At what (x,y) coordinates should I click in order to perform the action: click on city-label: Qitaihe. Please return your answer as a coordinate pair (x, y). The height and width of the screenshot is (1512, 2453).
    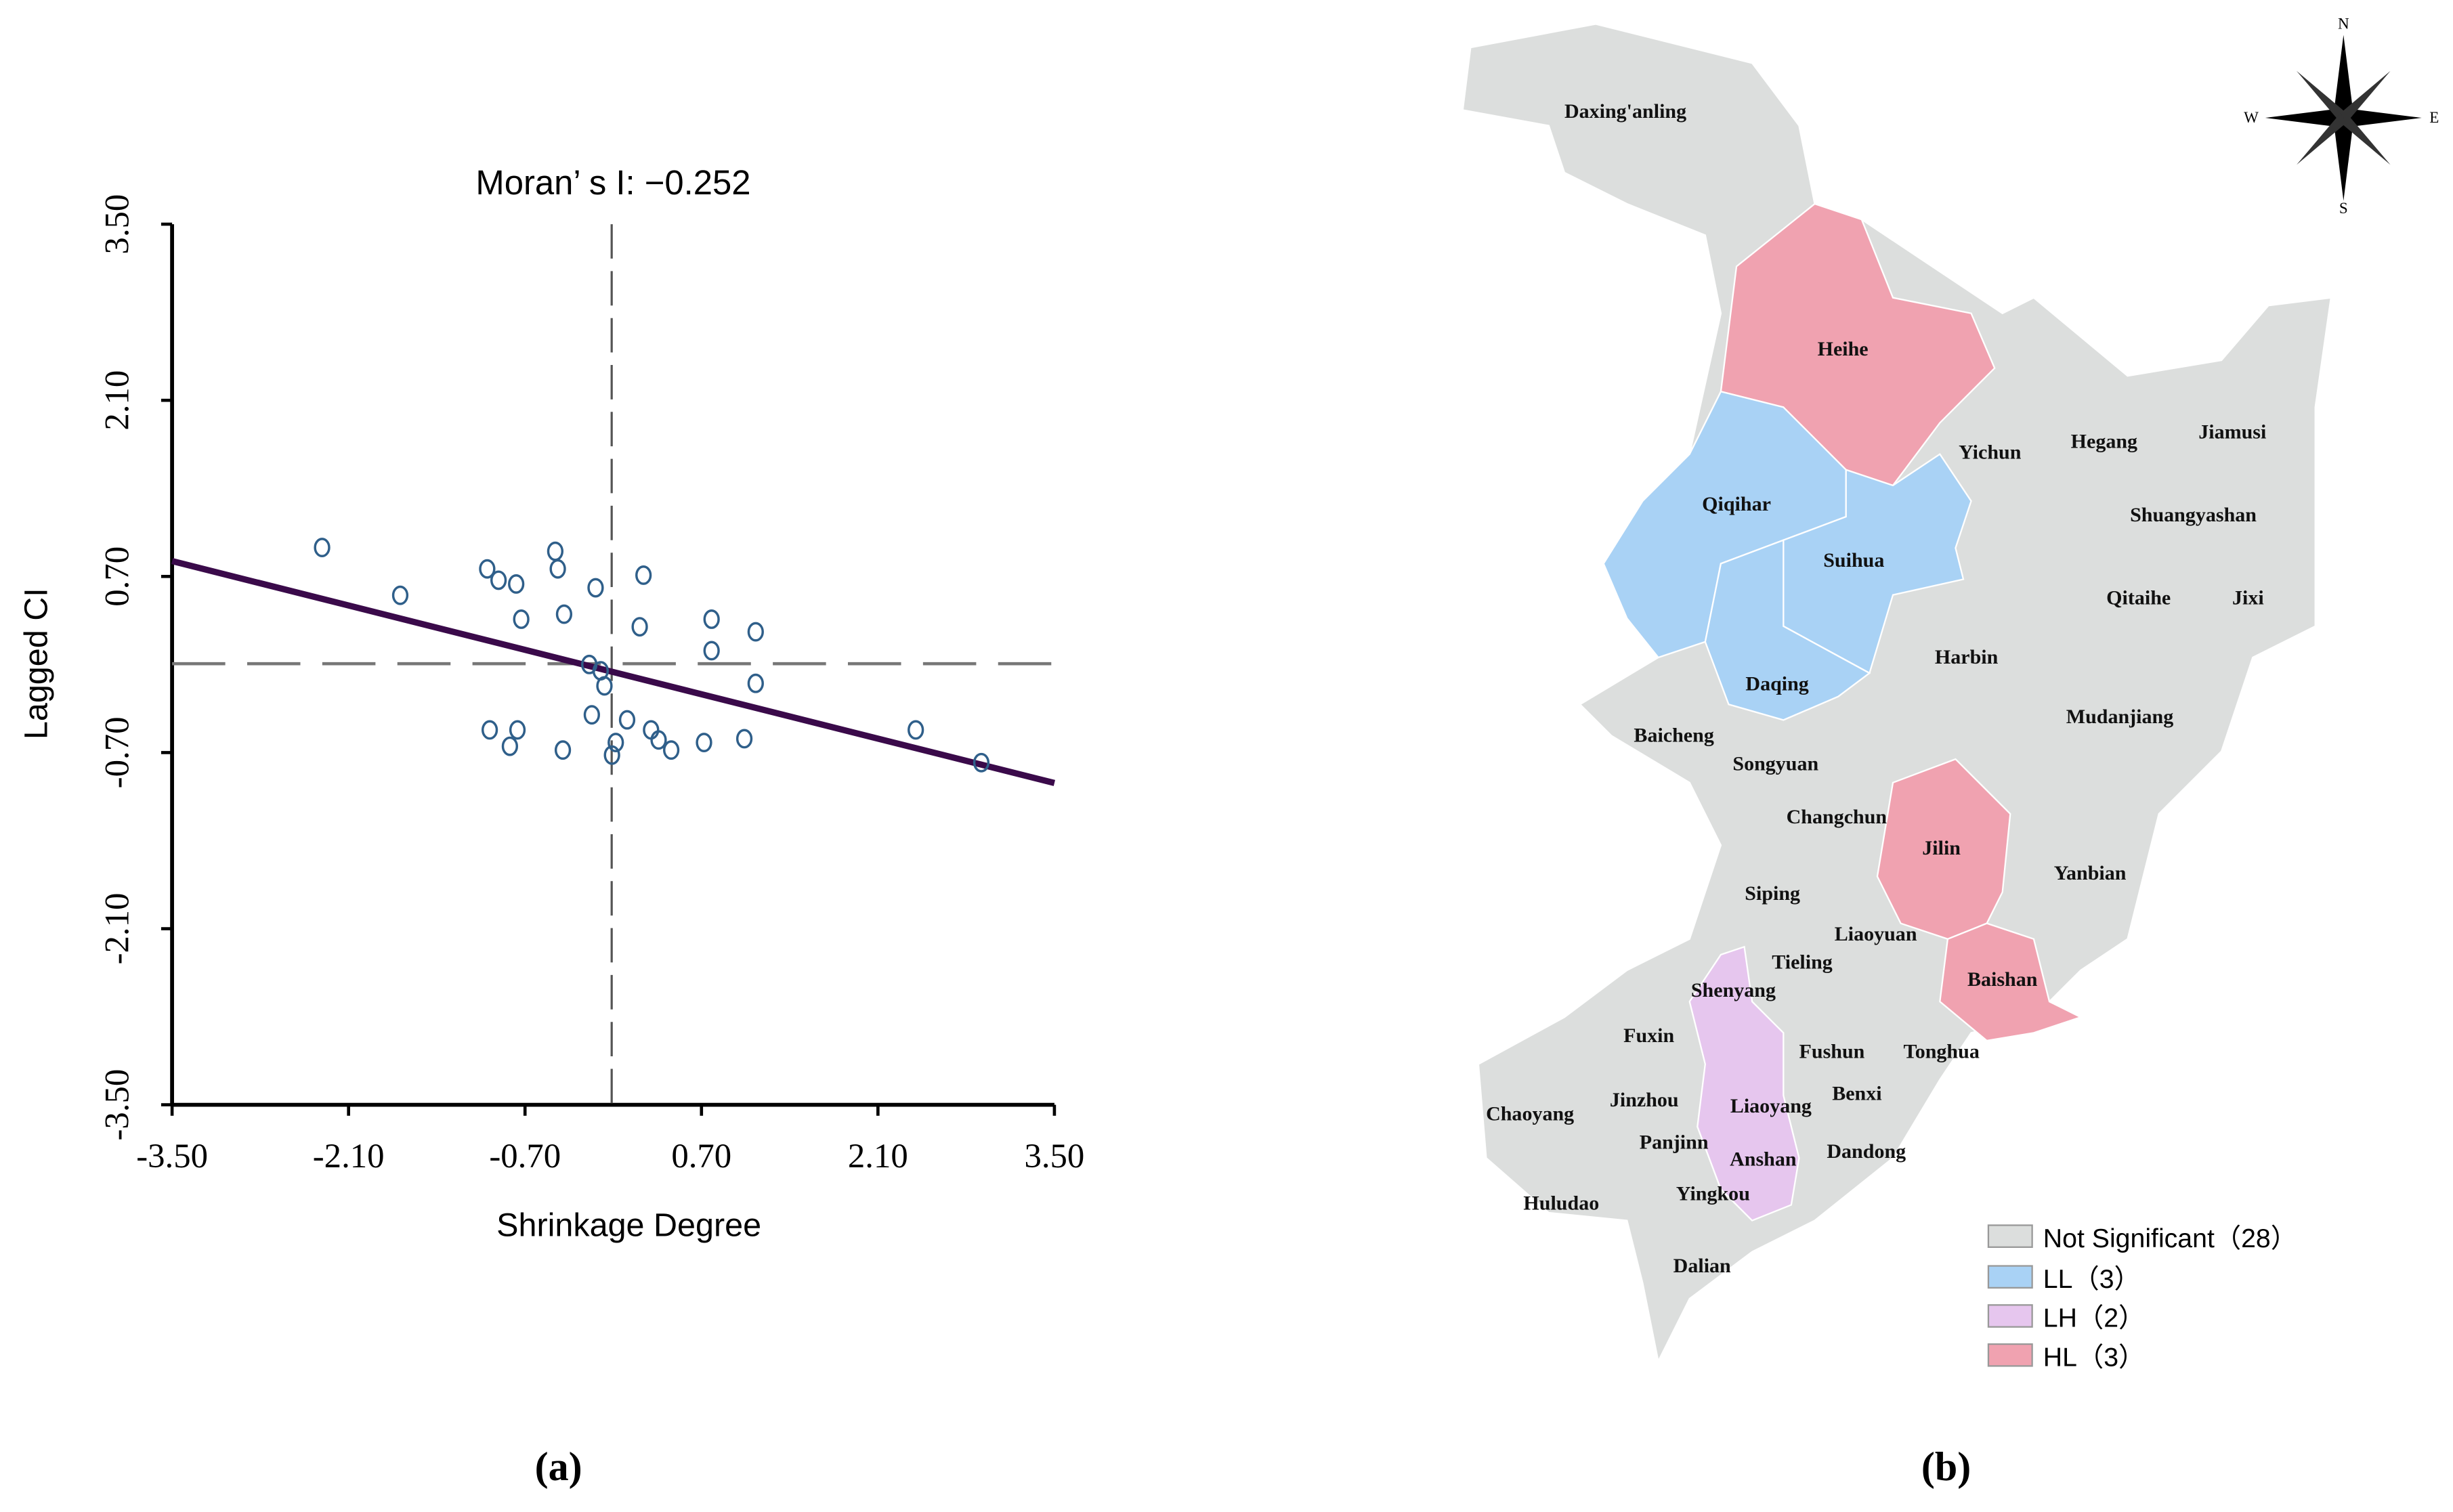
    Looking at the image, I should click on (2138, 597).